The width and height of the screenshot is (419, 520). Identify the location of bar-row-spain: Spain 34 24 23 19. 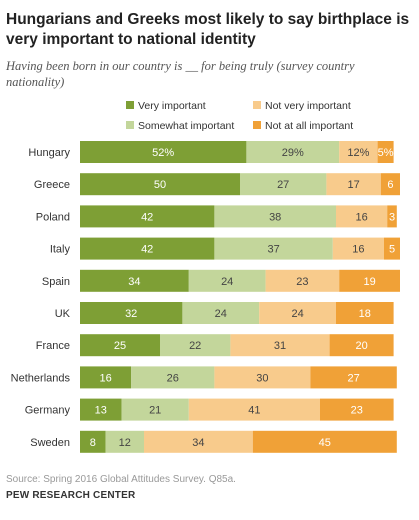
(221, 280).